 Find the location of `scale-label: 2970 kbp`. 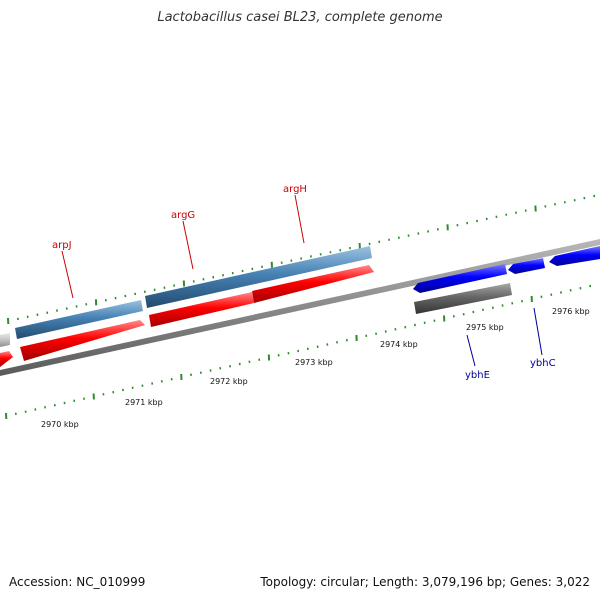

scale-label: 2970 kbp is located at coordinates (60, 424).